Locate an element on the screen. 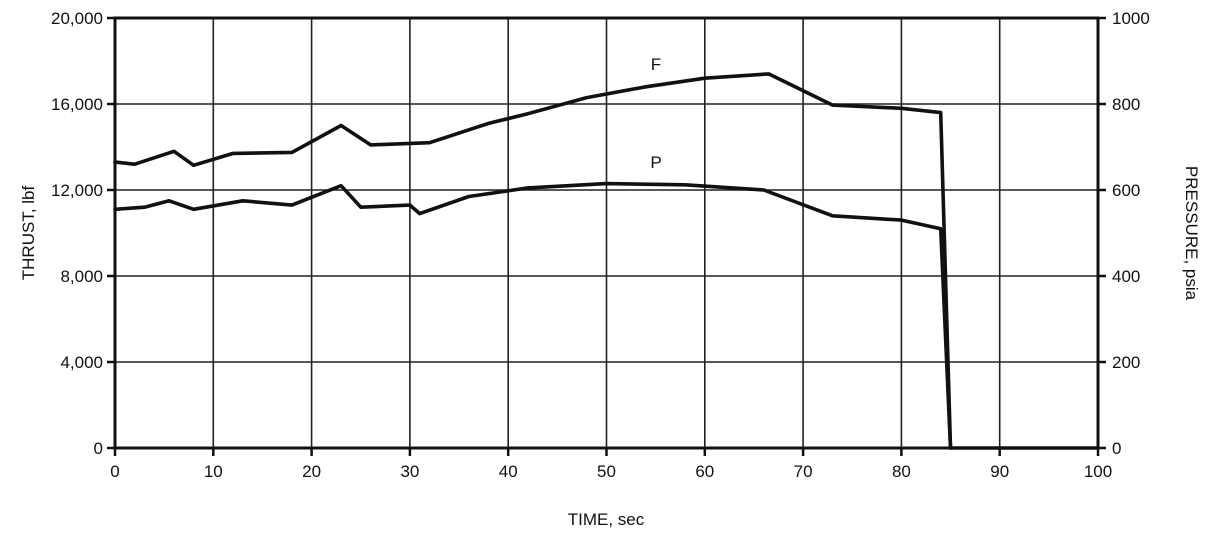 The width and height of the screenshot is (1211, 535). x-tick-label: 90 is located at coordinates (999, 471).